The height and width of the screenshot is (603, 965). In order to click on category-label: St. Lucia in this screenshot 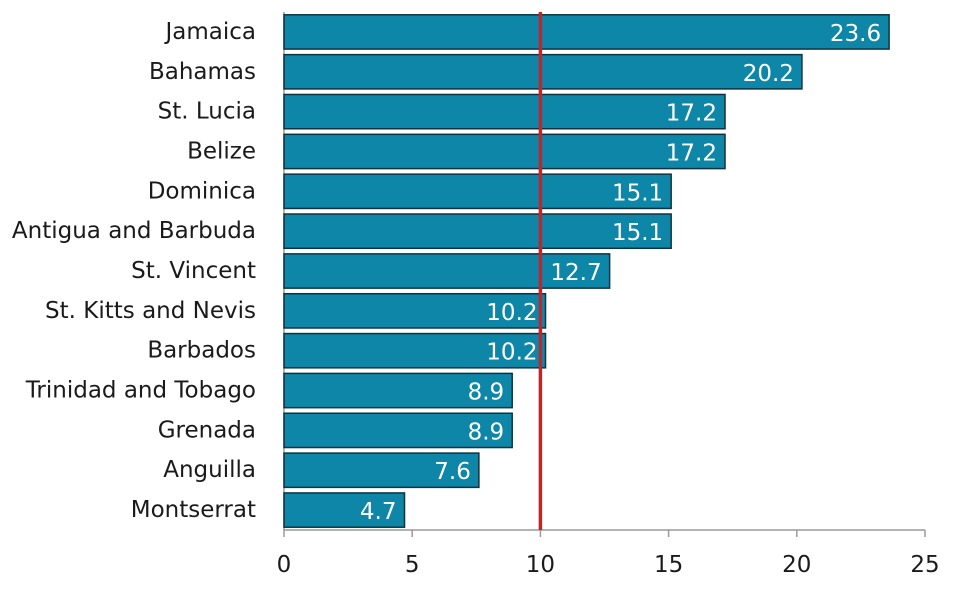, I will do `click(207, 112)`.